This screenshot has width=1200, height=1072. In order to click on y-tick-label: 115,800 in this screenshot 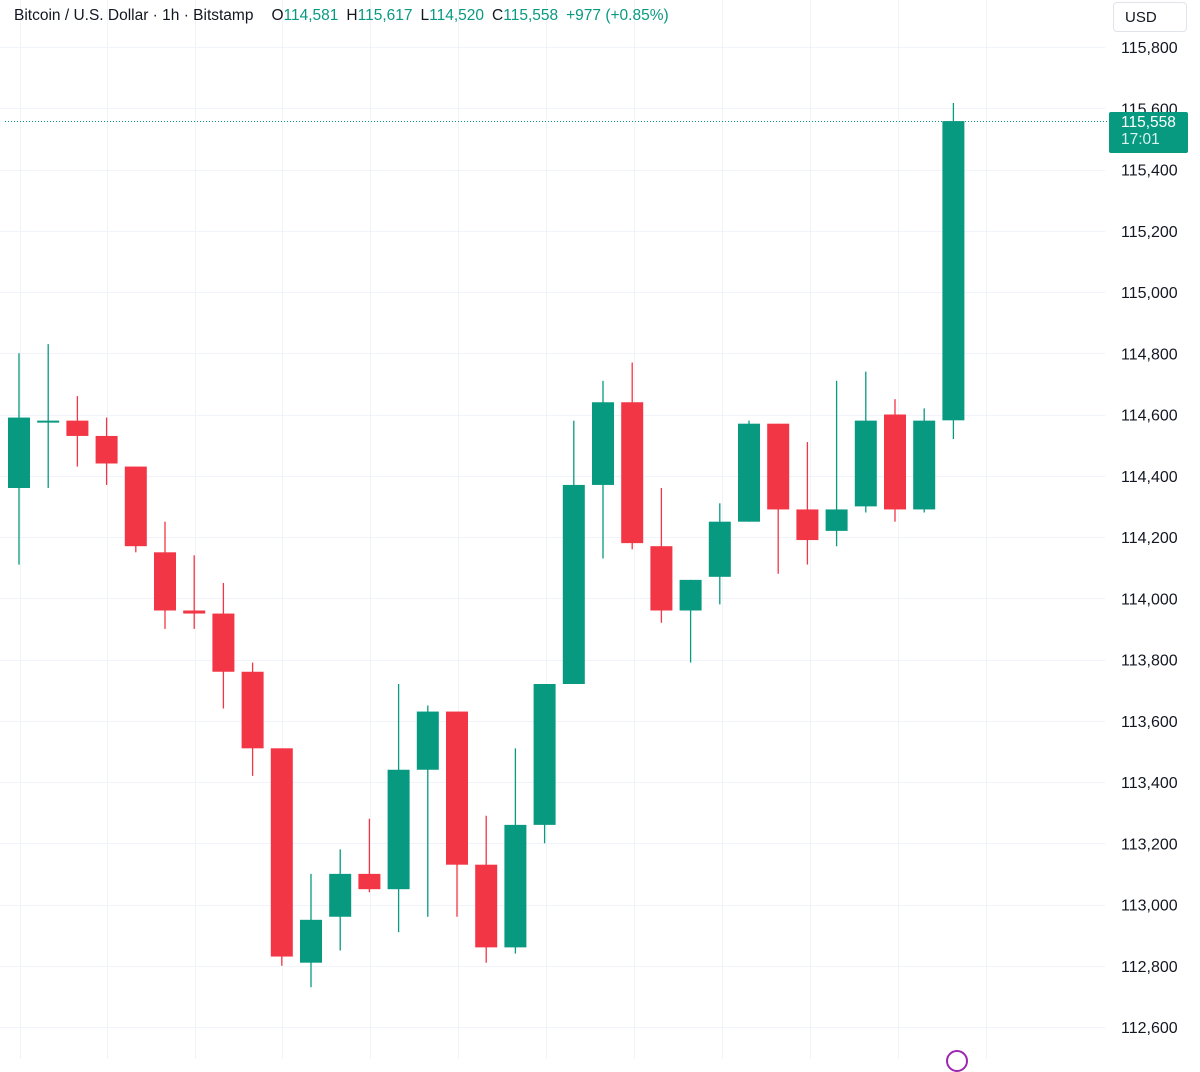, I will do `click(1149, 48)`.